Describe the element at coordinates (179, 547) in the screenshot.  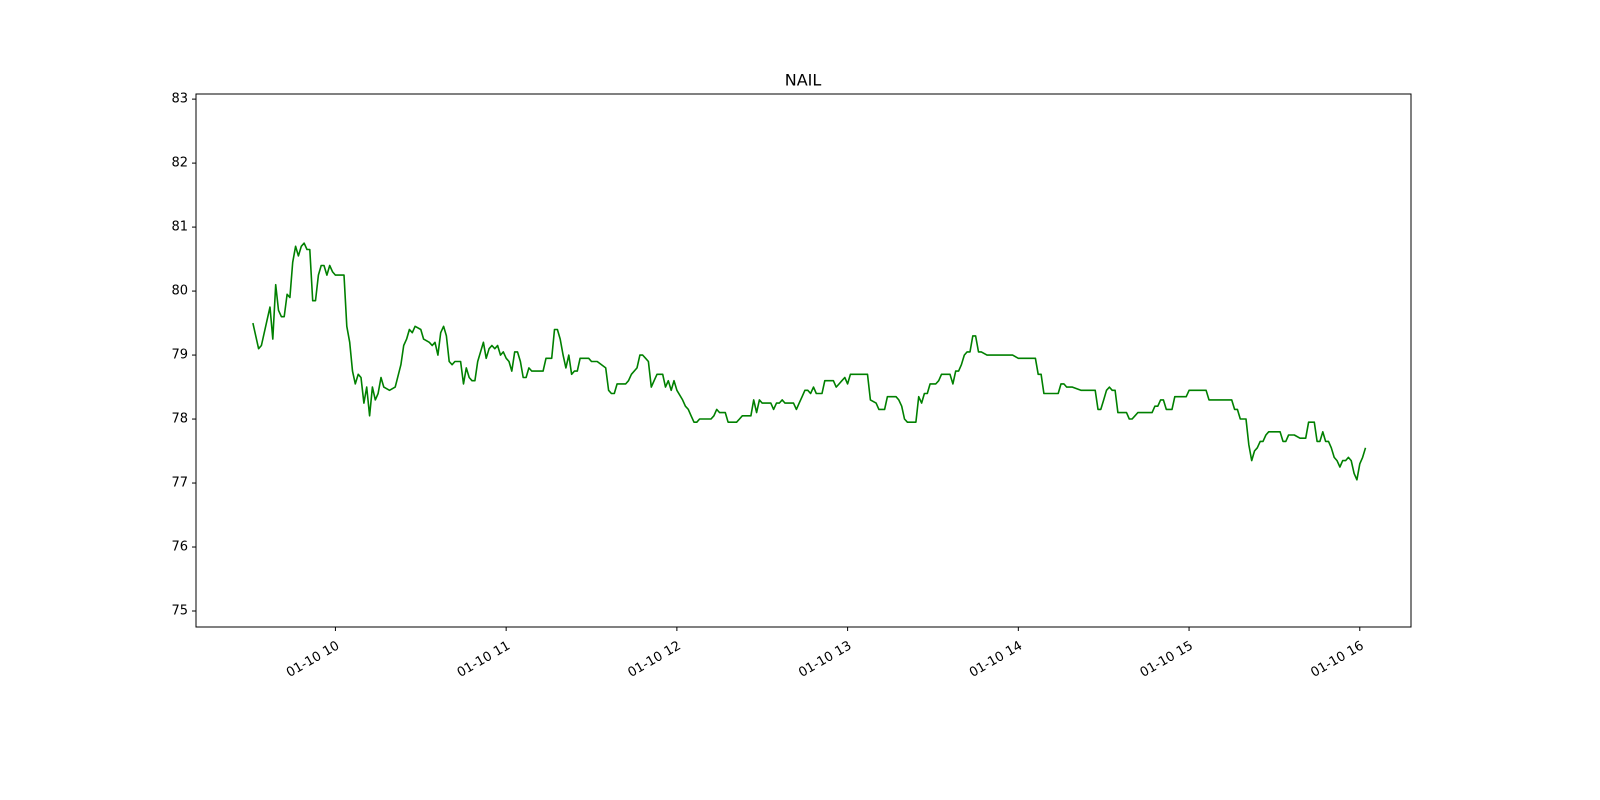
I see `y-tick-label: 76` at that location.